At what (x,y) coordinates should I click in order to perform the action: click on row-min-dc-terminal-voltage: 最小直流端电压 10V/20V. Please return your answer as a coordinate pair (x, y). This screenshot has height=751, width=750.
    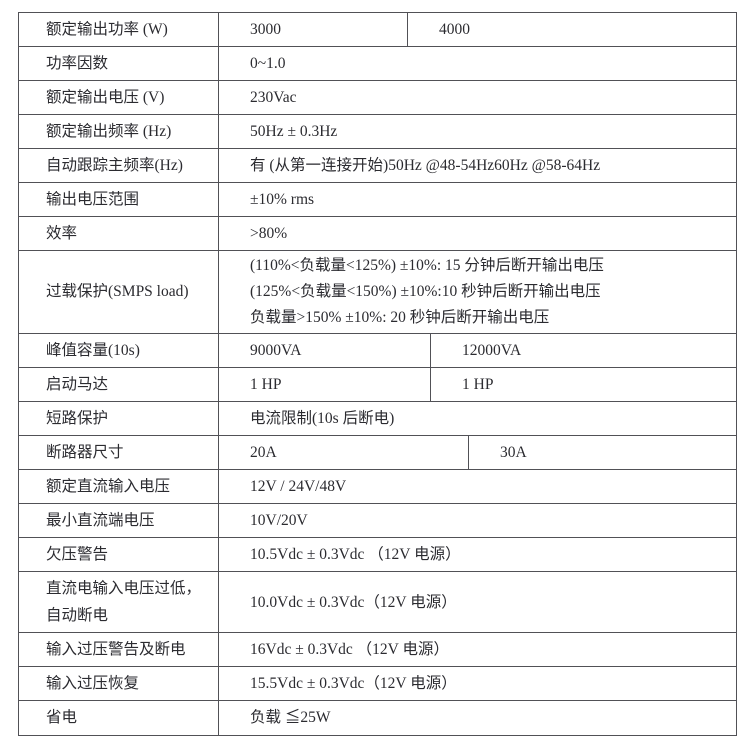
    Looking at the image, I should click on (377, 521).